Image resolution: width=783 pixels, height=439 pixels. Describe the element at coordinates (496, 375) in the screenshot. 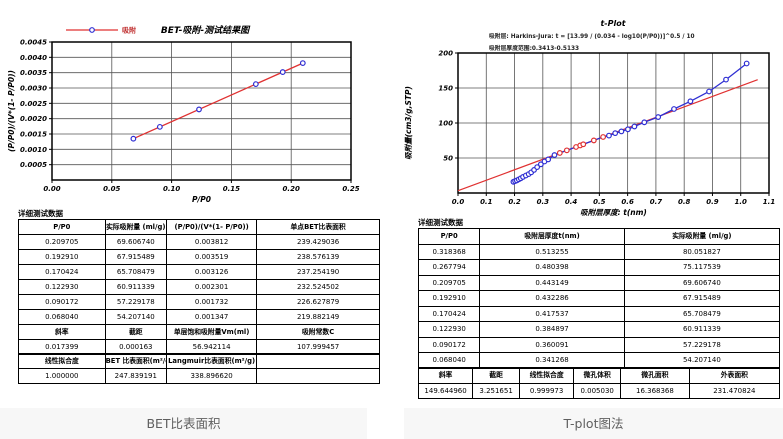

I see `table-header-cell: 截距` at that location.